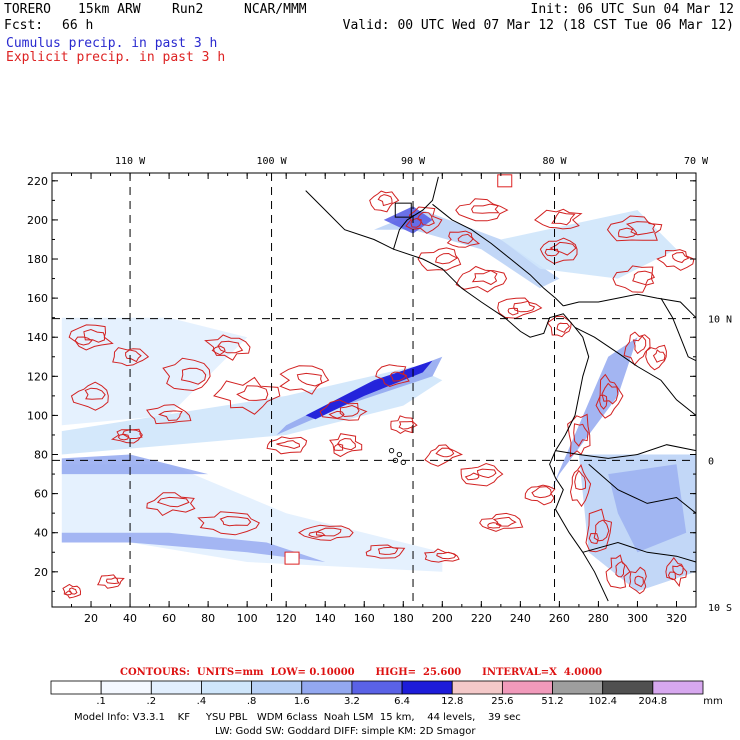  What do you see at coordinates (271, 161) in the screenshot?
I see `top-lon-label: 100 W` at bounding box center [271, 161].